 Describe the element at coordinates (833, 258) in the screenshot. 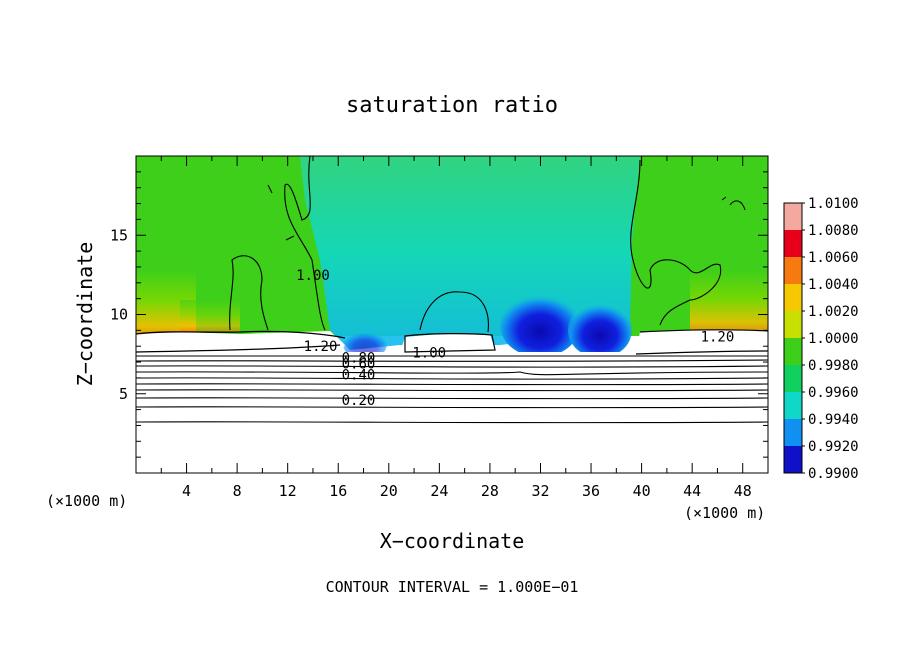

I see `colorbar-label: 1.0060` at that location.